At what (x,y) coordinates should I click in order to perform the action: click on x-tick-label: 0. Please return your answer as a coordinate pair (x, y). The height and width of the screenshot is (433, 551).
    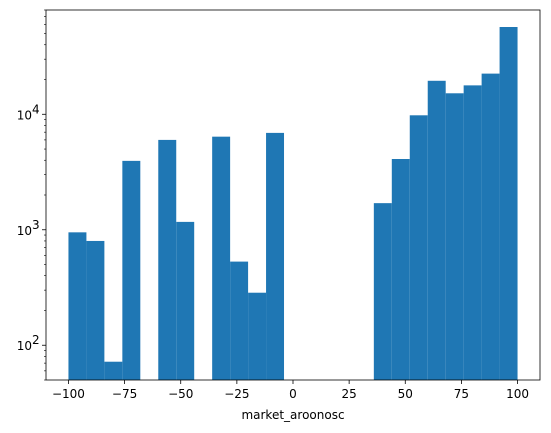
    Looking at the image, I should click on (293, 394).